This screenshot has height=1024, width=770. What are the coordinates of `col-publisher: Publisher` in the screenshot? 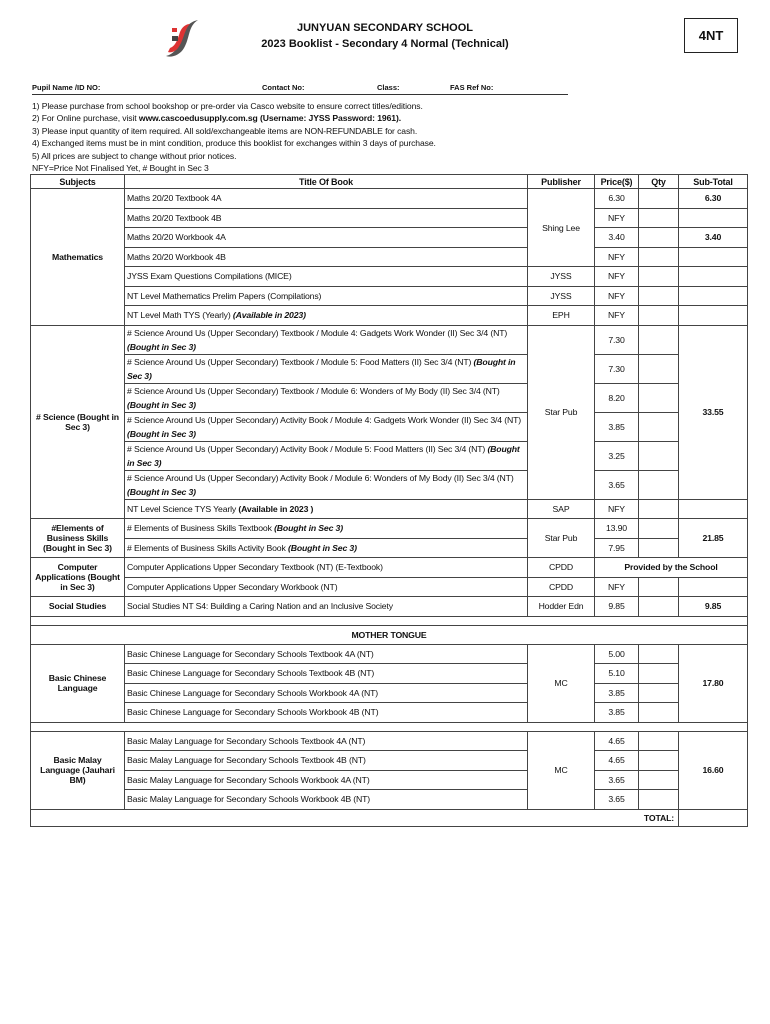 It's located at (561, 181).